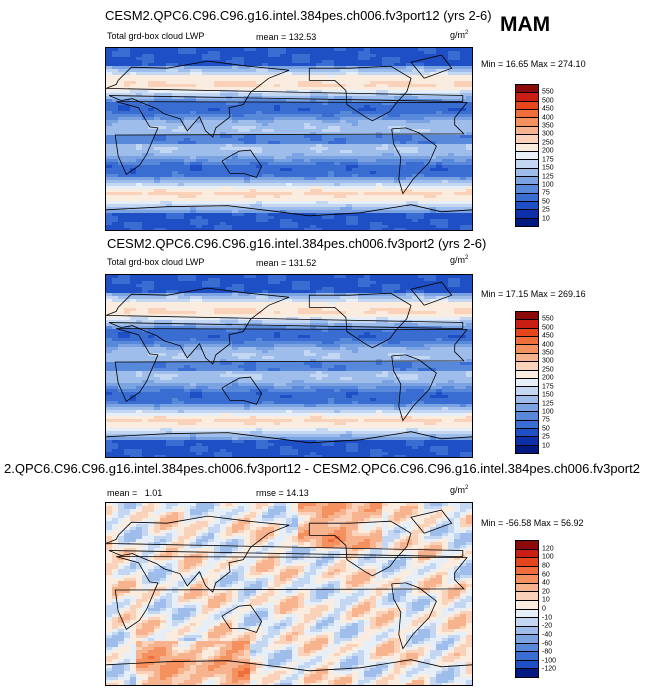 The image size is (655, 689). What do you see at coordinates (525, 24) in the screenshot?
I see `season-label: MAM` at bounding box center [525, 24].